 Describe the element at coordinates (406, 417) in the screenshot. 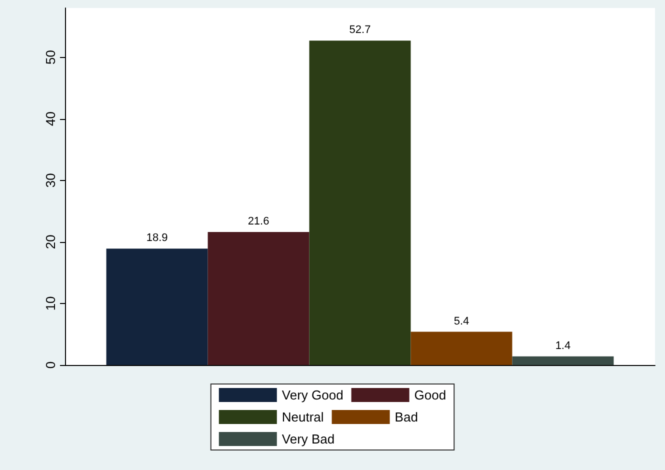

I see `legend-label: Bad` at that location.